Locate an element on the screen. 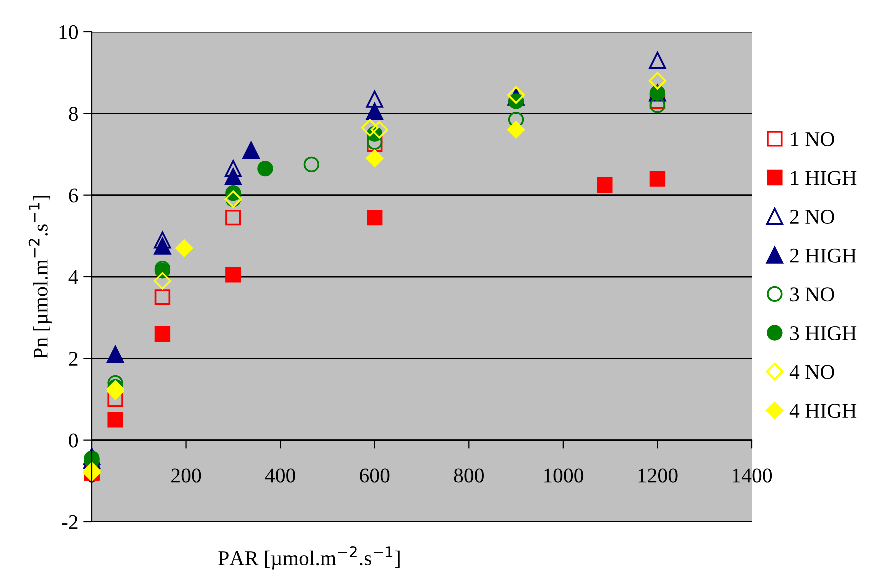  x-tick-label: 1000 is located at coordinates (564, 475).